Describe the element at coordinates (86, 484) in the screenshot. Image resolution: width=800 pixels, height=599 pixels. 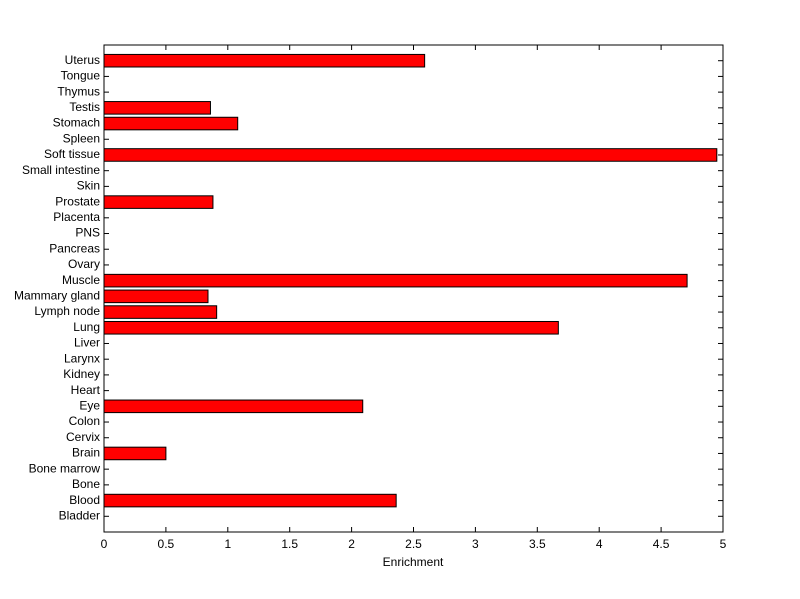
I see `y-tick-label: Bone` at that location.